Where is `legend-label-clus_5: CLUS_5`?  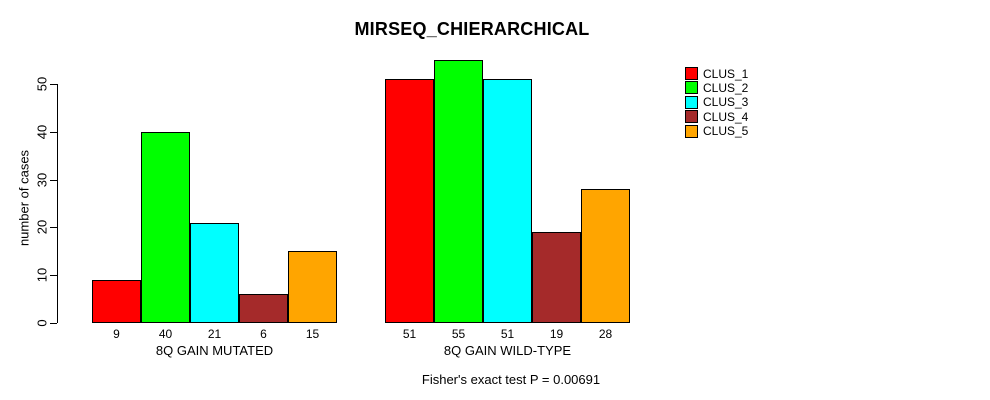 legend-label-clus_5: CLUS_5 is located at coordinates (726, 131).